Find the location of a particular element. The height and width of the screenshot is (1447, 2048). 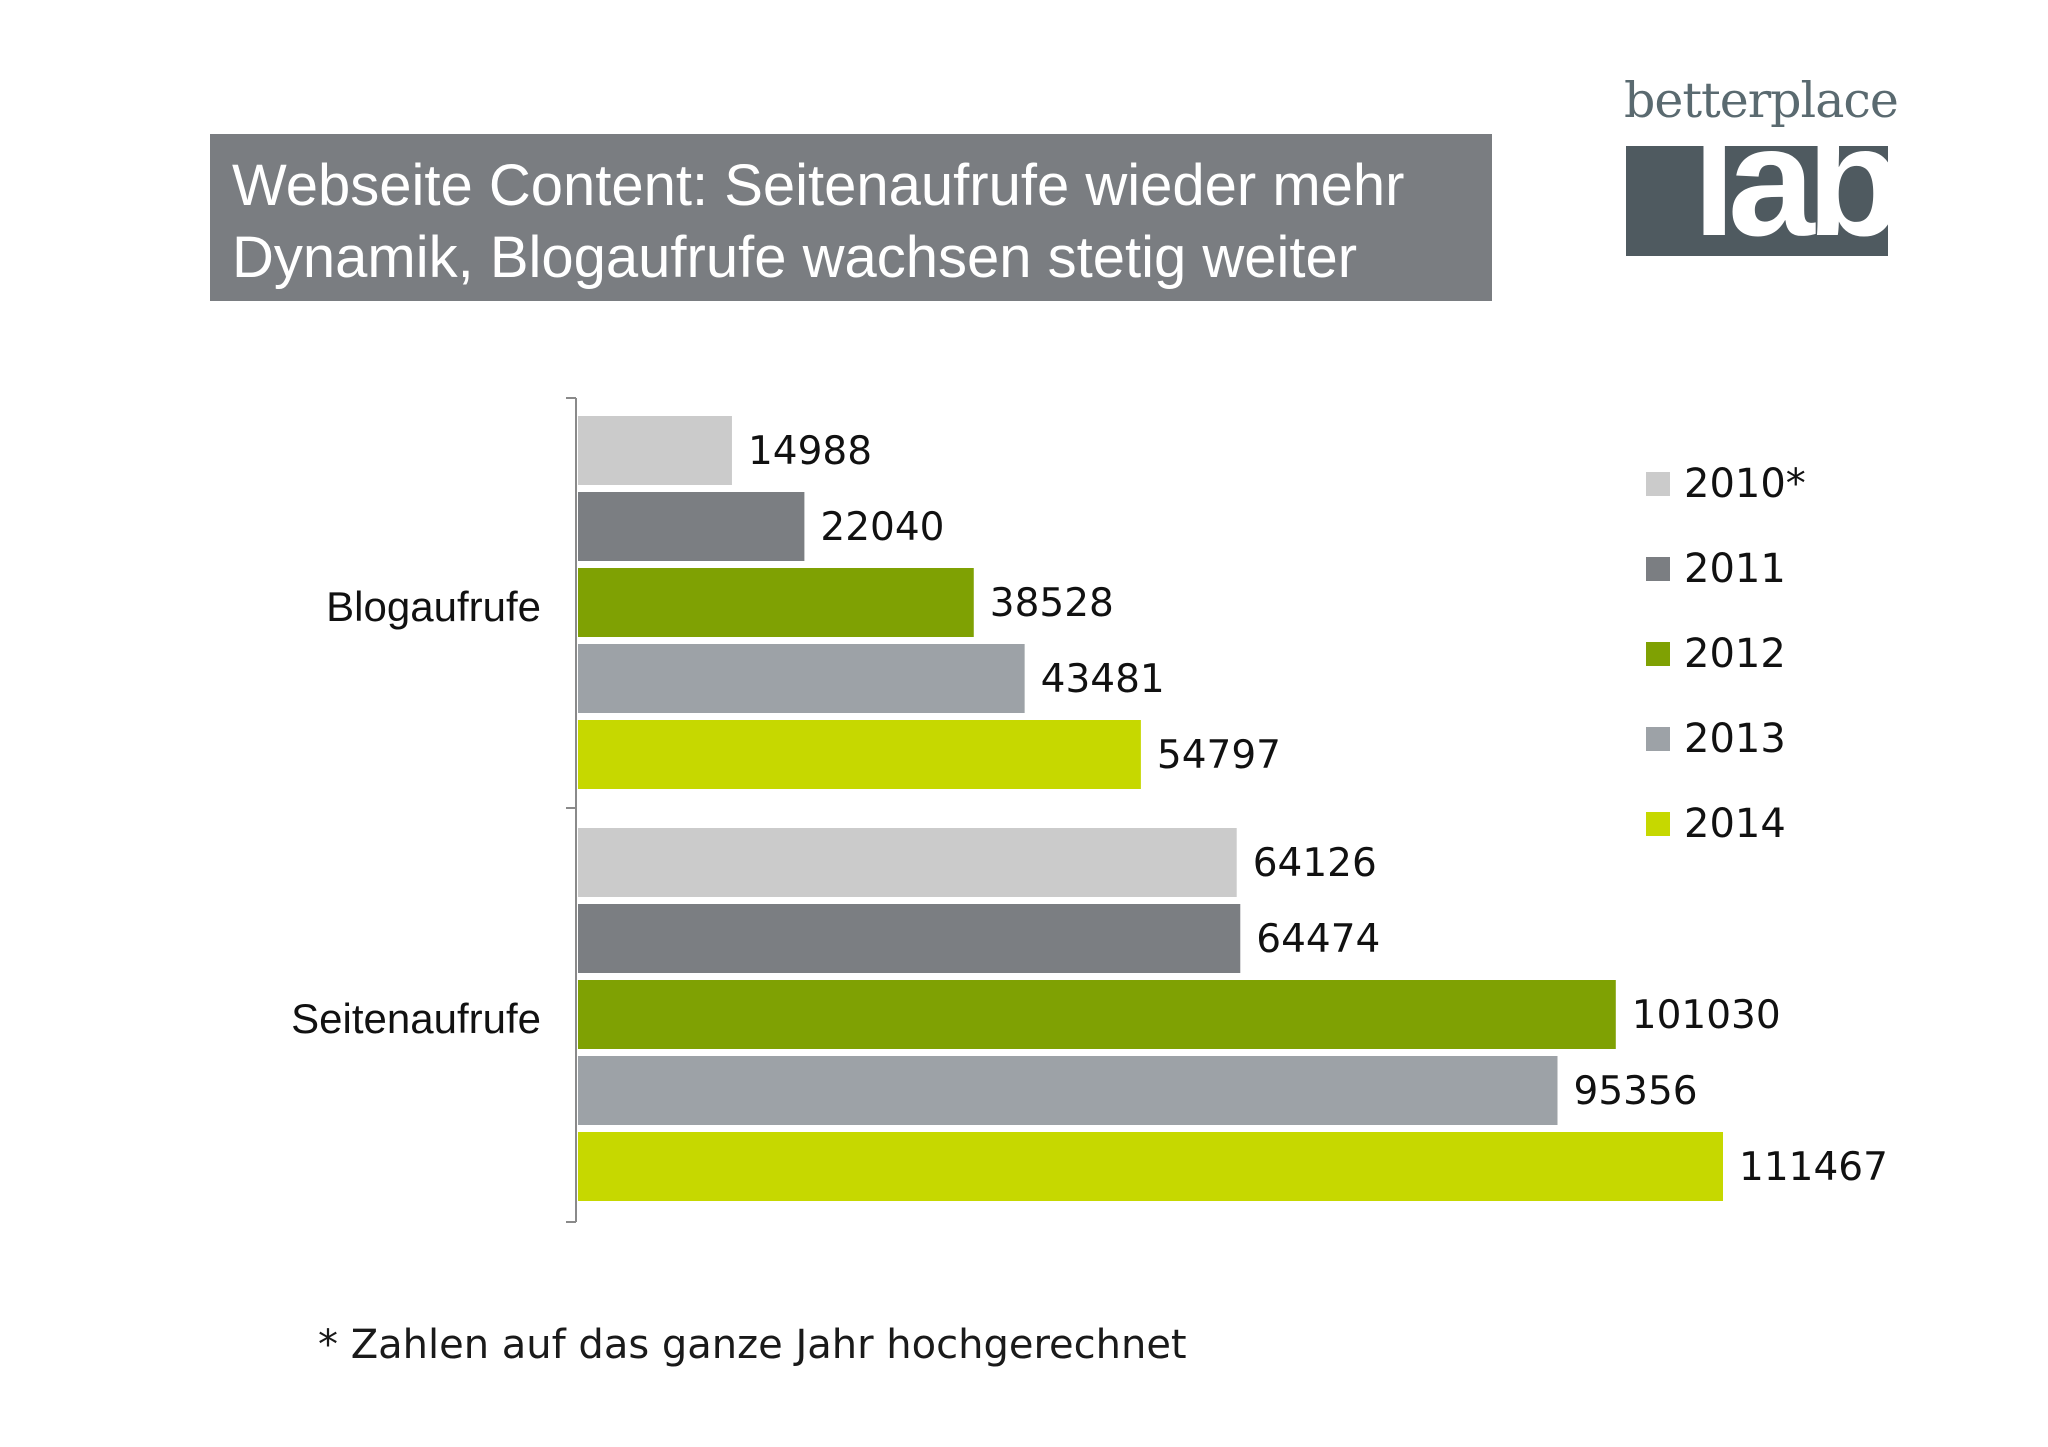

data-label-seitenaufrufe-2010: 64126 is located at coordinates (1315, 863).